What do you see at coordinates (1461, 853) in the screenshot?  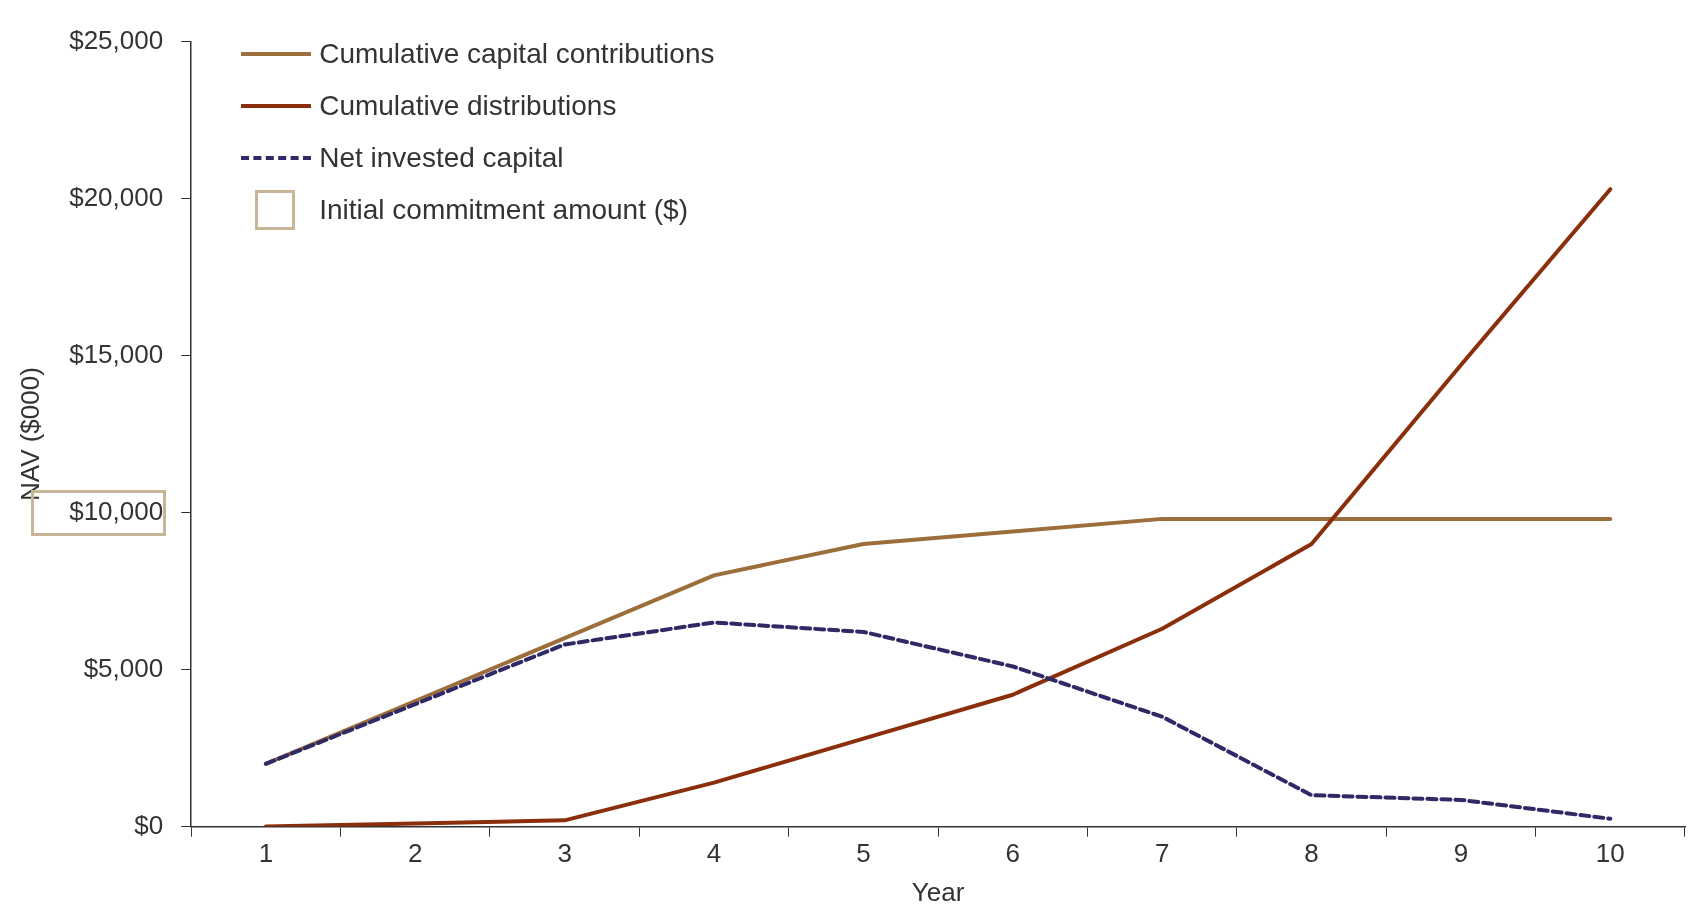 I see `x-tick-label: 9` at bounding box center [1461, 853].